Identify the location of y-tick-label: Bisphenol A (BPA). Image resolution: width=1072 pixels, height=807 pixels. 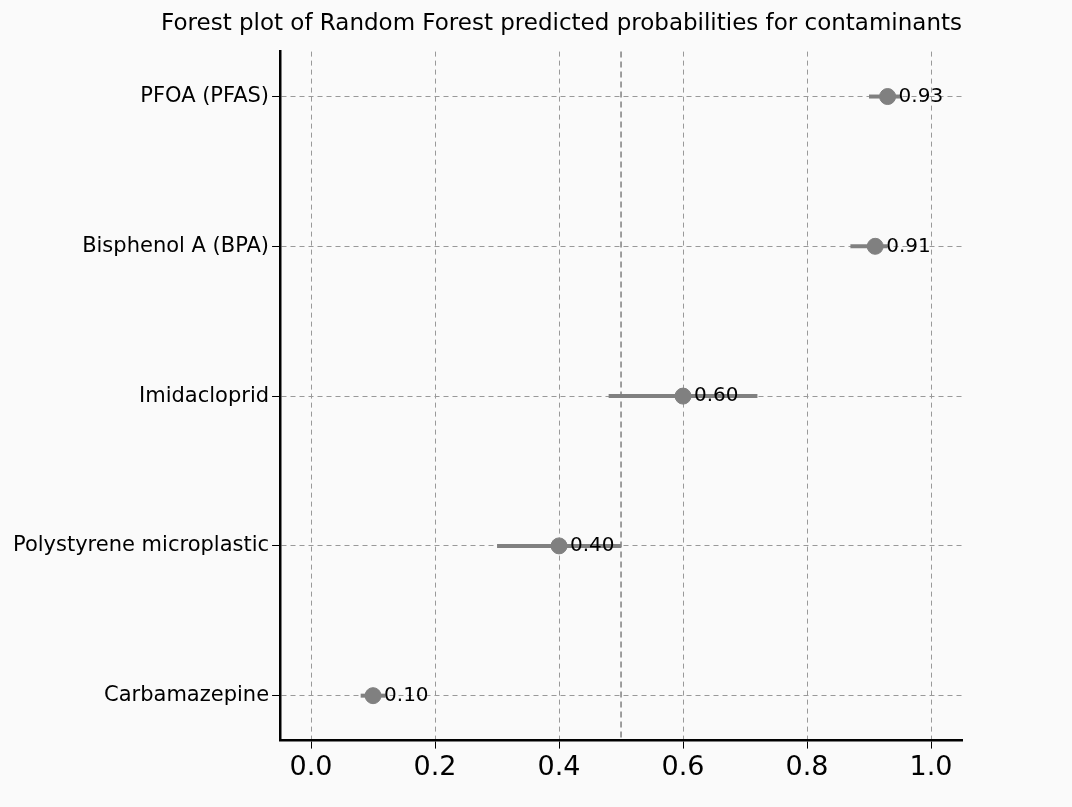
(176, 244).